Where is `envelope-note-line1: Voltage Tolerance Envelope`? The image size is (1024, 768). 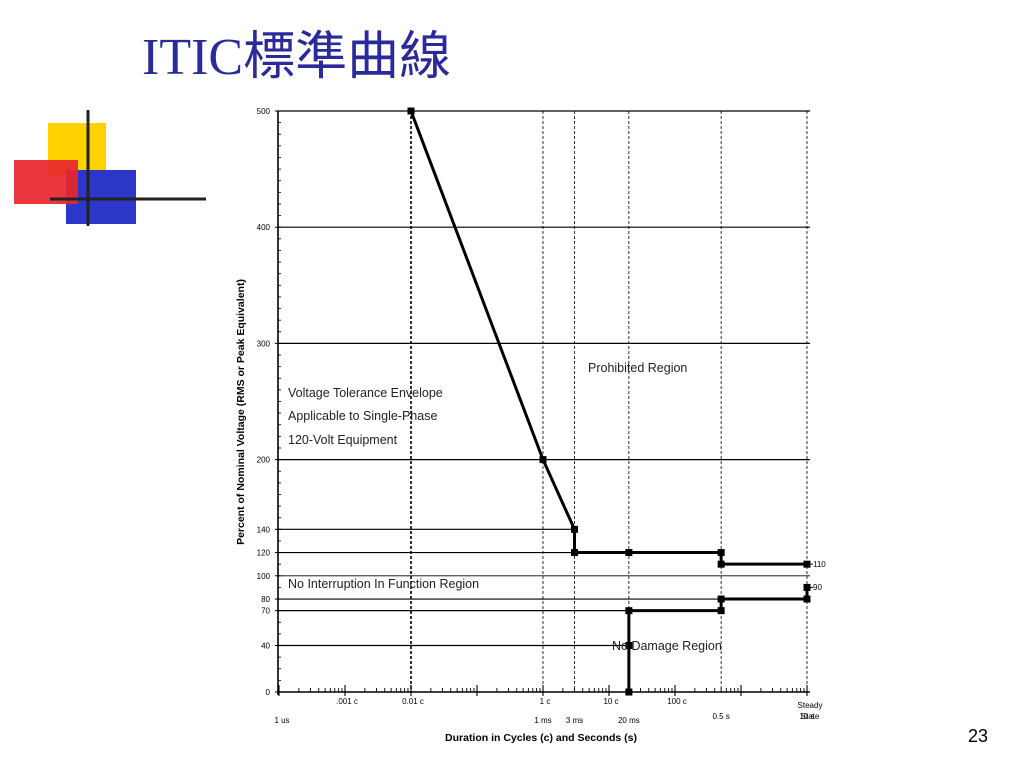 envelope-note-line1: Voltage Tolerance Envelope is located at coordinates (365, 393).